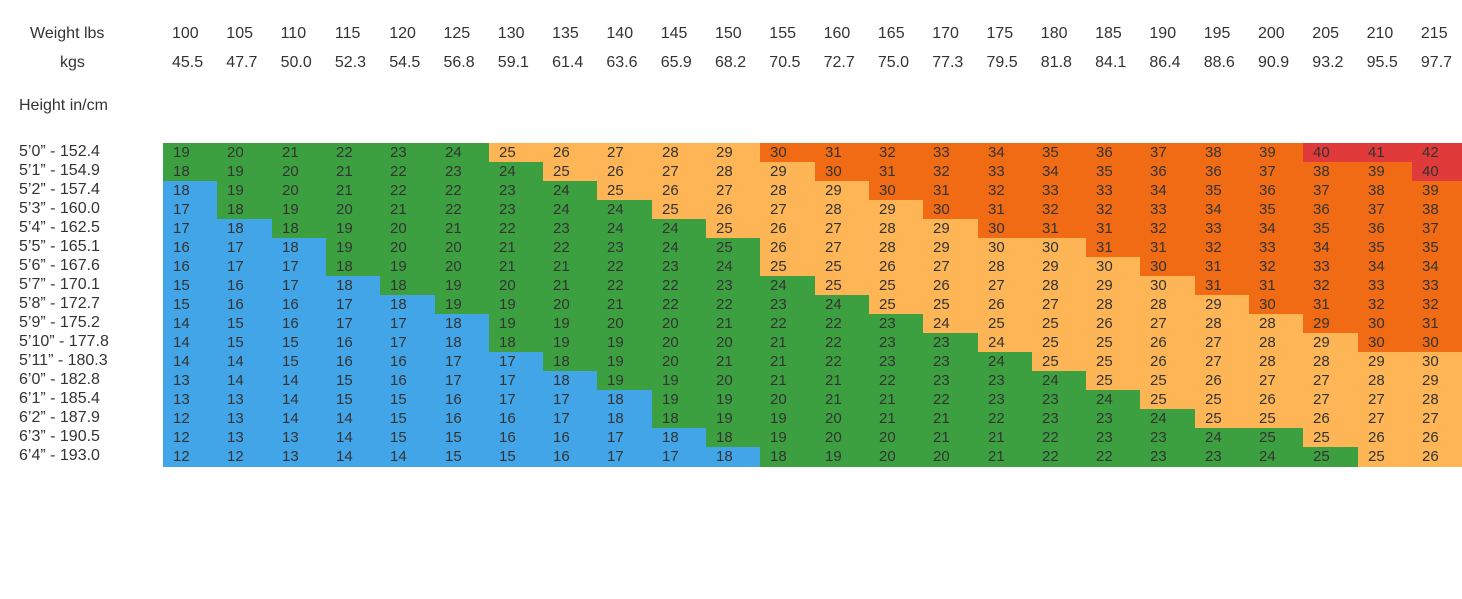  What do you see at coordinates (59, 227) in the screenshot?
I see `height-row-label: 5’4” - 162.5` at bounding box center [59, 227].